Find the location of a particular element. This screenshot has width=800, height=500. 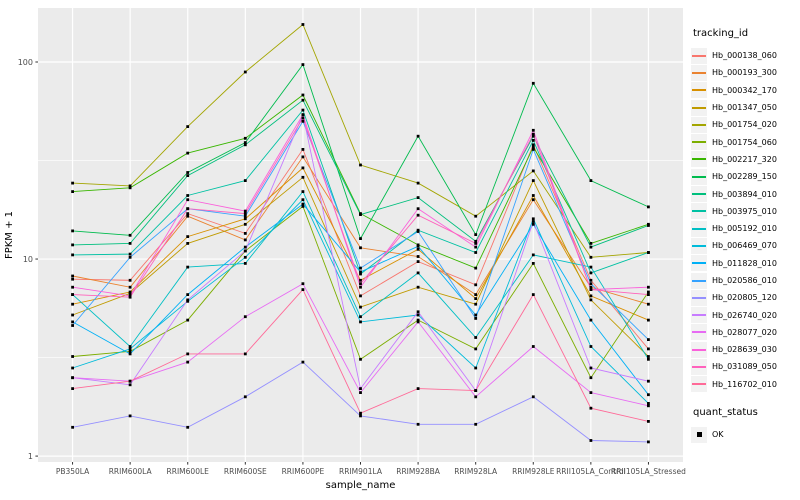

legend-entry-label: Hb_000193_300 is located at coordinates (744, 73).